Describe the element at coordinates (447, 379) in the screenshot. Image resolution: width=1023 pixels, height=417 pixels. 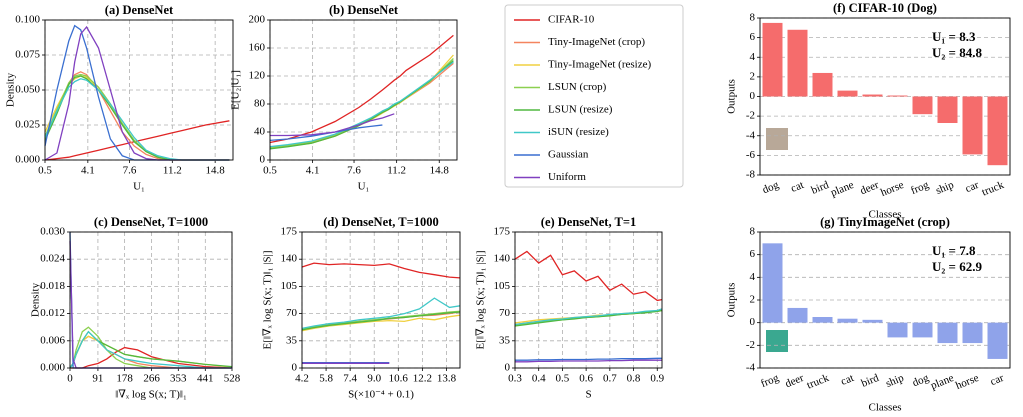
I see `x-tick-label: 13.8` at that location.